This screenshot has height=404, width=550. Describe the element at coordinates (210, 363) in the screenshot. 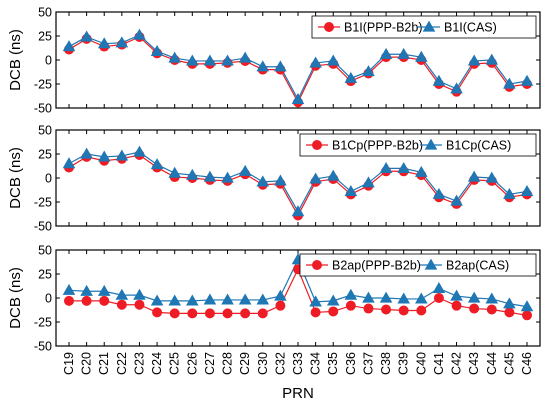

I see `x-tick-label: C27` at that location.